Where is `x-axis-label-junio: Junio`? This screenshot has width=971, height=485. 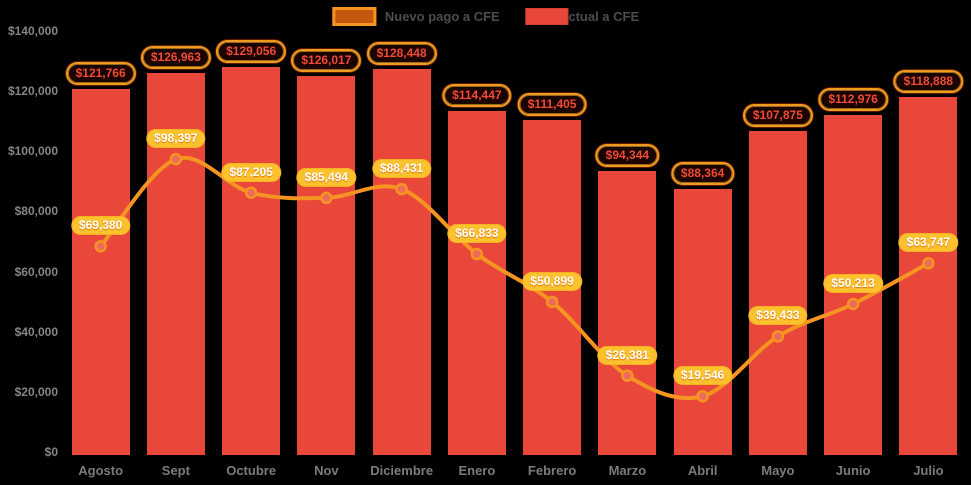 x-axis-label-junio: Junio is located at coordinates (853, 470).